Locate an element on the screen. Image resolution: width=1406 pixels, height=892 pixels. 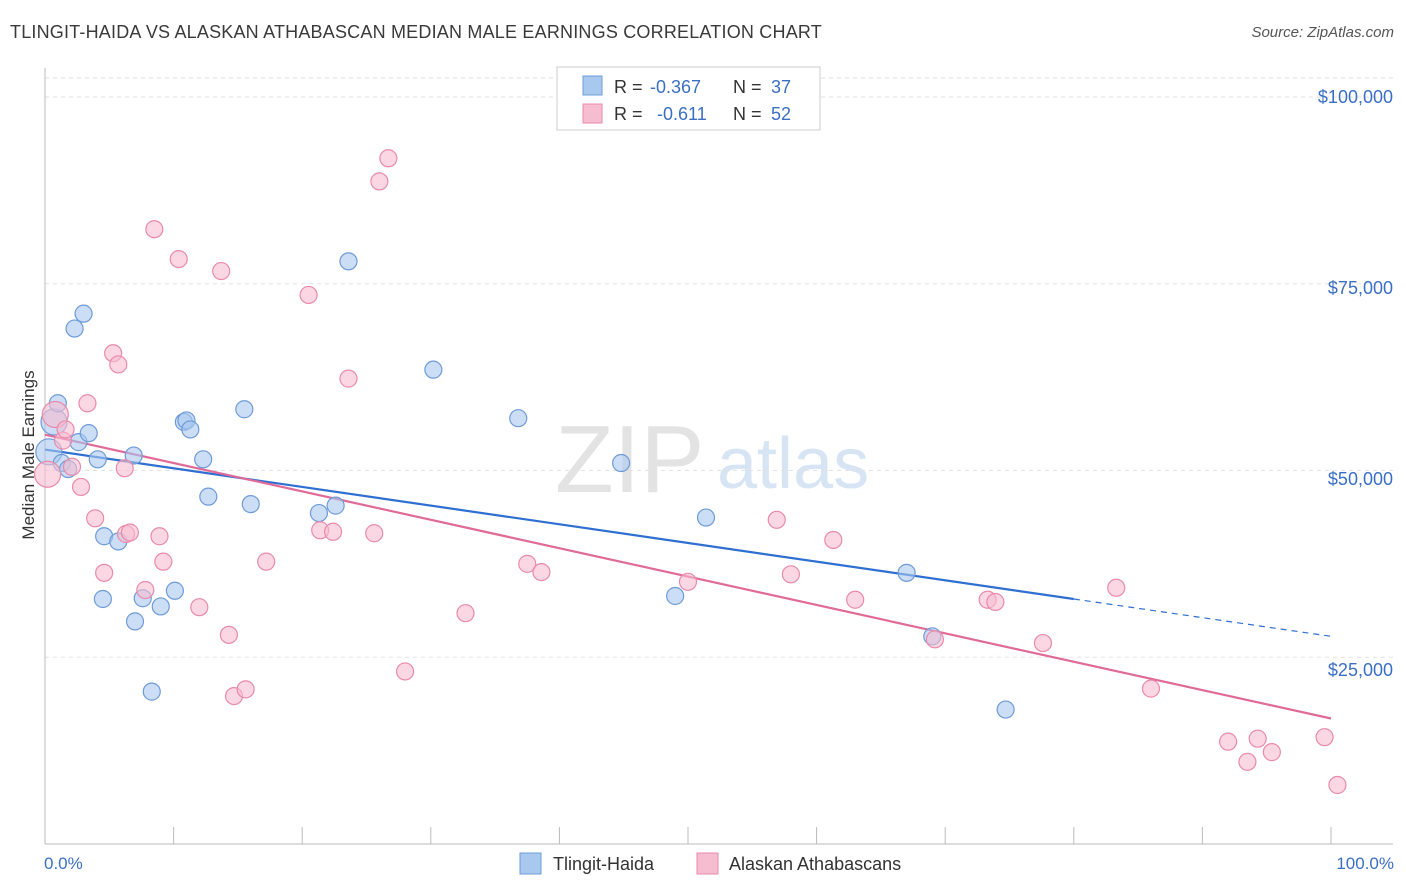
y-tick-label-25000: $25,000 is located at coordinates (1360, 670).